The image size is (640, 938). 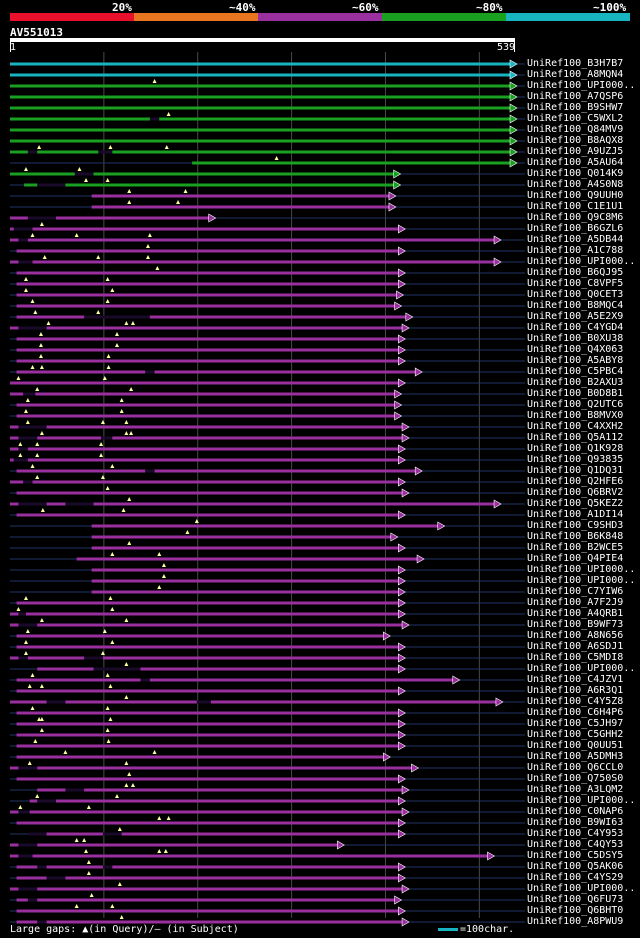 What do you see at coordinates (575, 360) in the screenshot?
I see `hit-label: UniRef100_A5ABY8` at bounding box center [575, 360].